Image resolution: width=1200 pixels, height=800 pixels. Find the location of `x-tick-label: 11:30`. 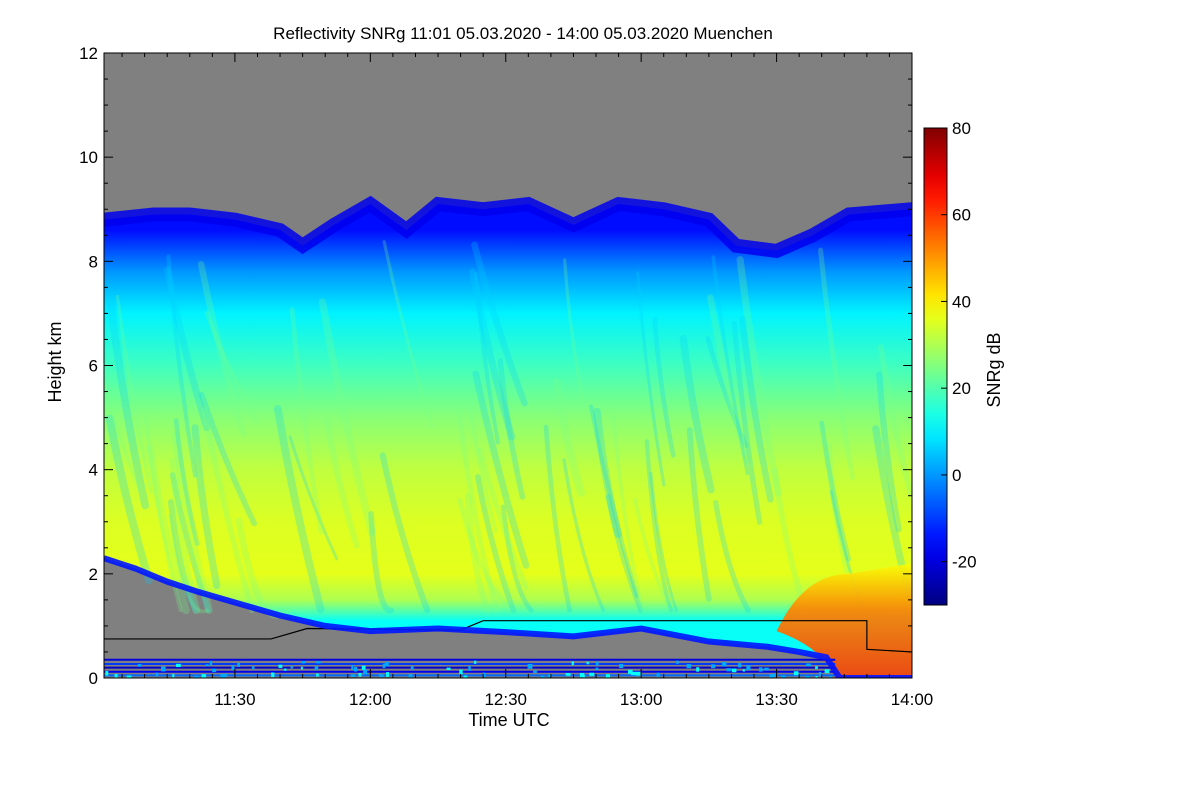

x-tick-label: 11:30 is located at coordinates (234, 699).